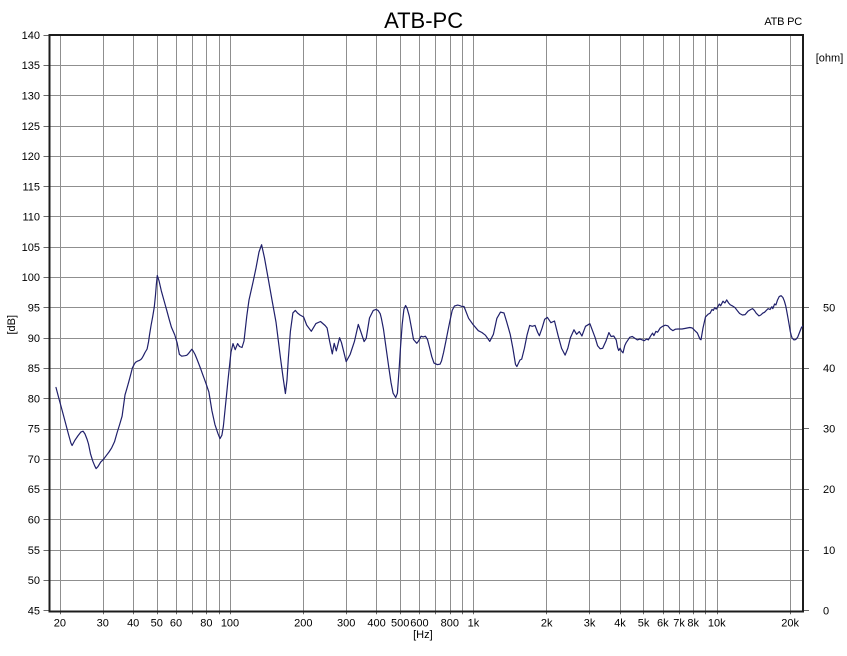  I want to click on svg-text: 400, so click(376, 624).